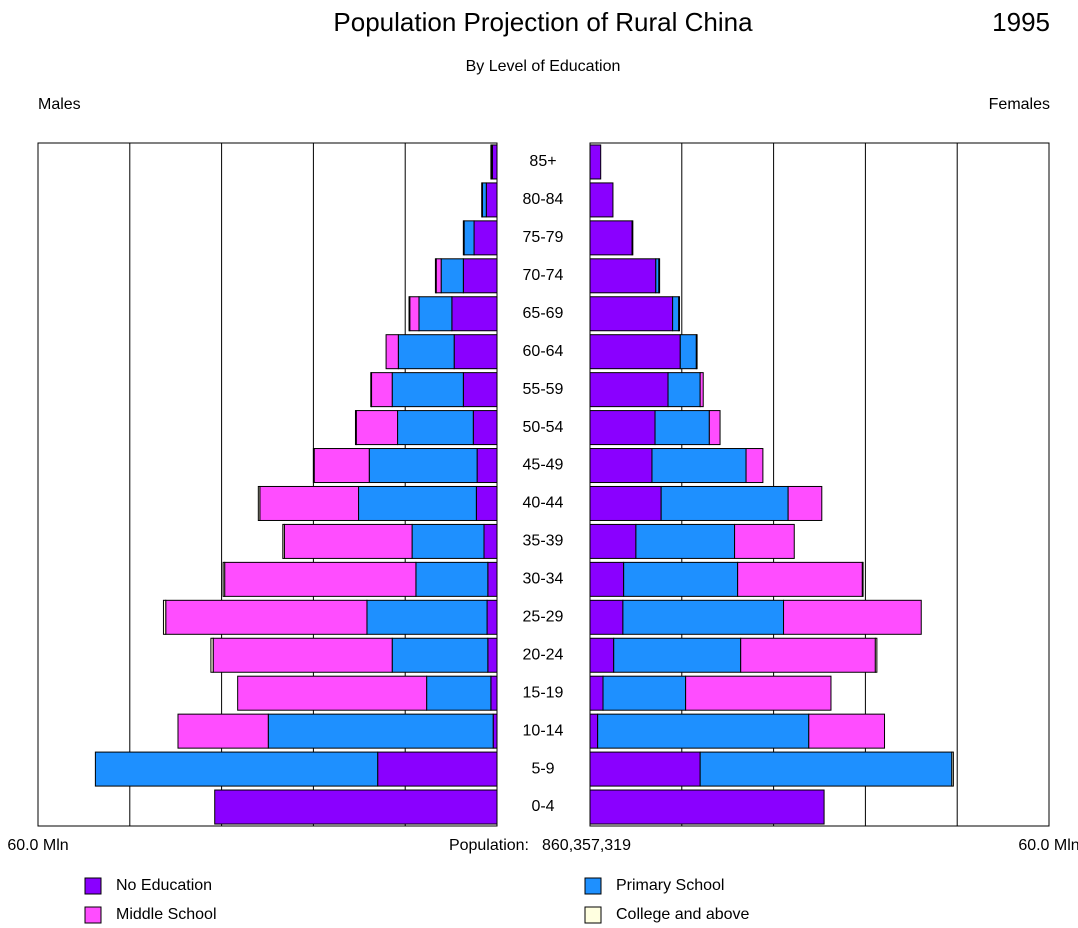  Describe the element at coordinates (543, 427) in the screenshot. I see `category-label: 50-54` at that location.